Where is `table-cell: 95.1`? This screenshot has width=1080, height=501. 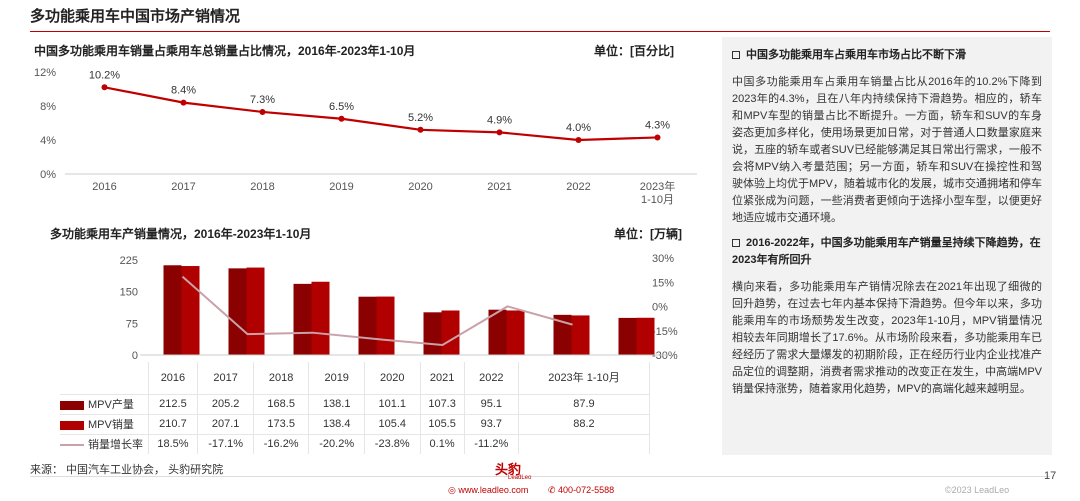
table-cell: 95.1 is located at coordinates (491, 403).